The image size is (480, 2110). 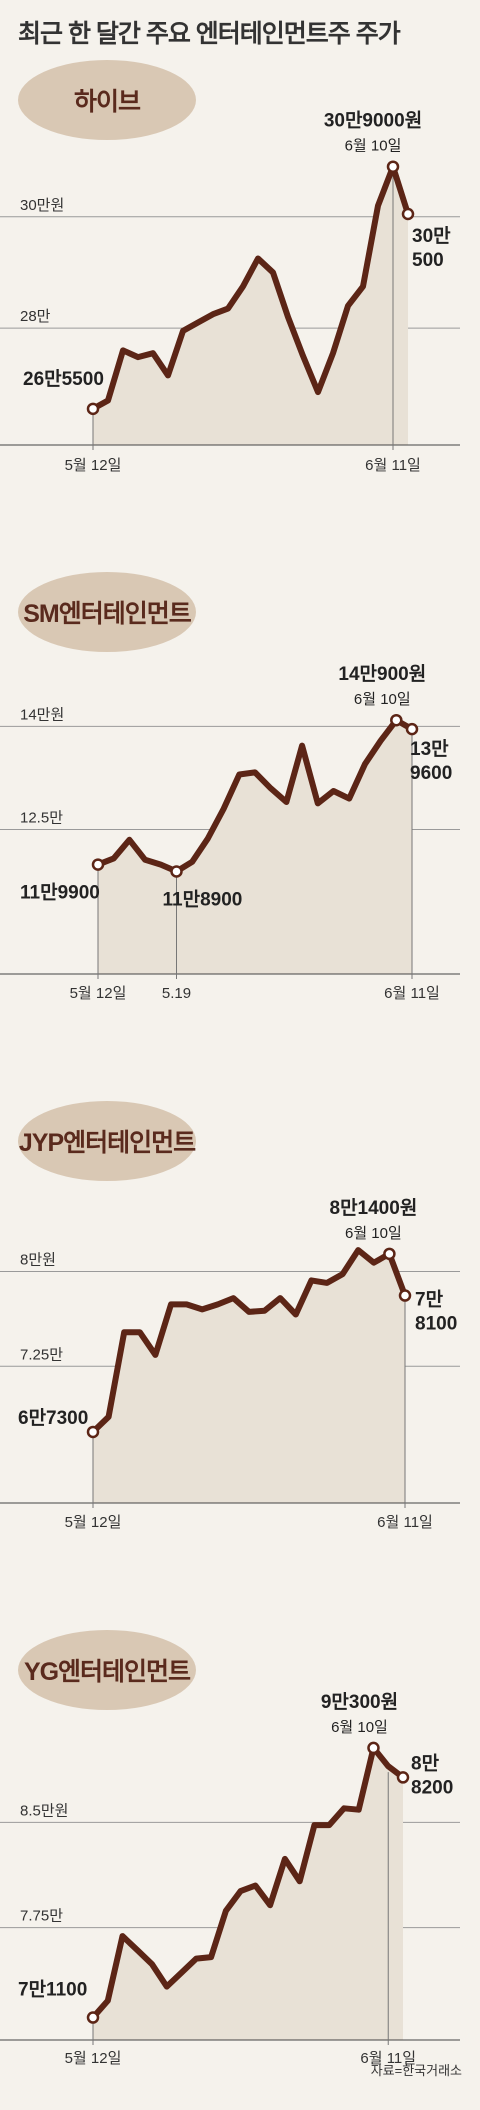 What do you see at coordinates (373, 121) in the screenshot?
I see `data-label: 30만9000원` at bounding box center [373, 121].